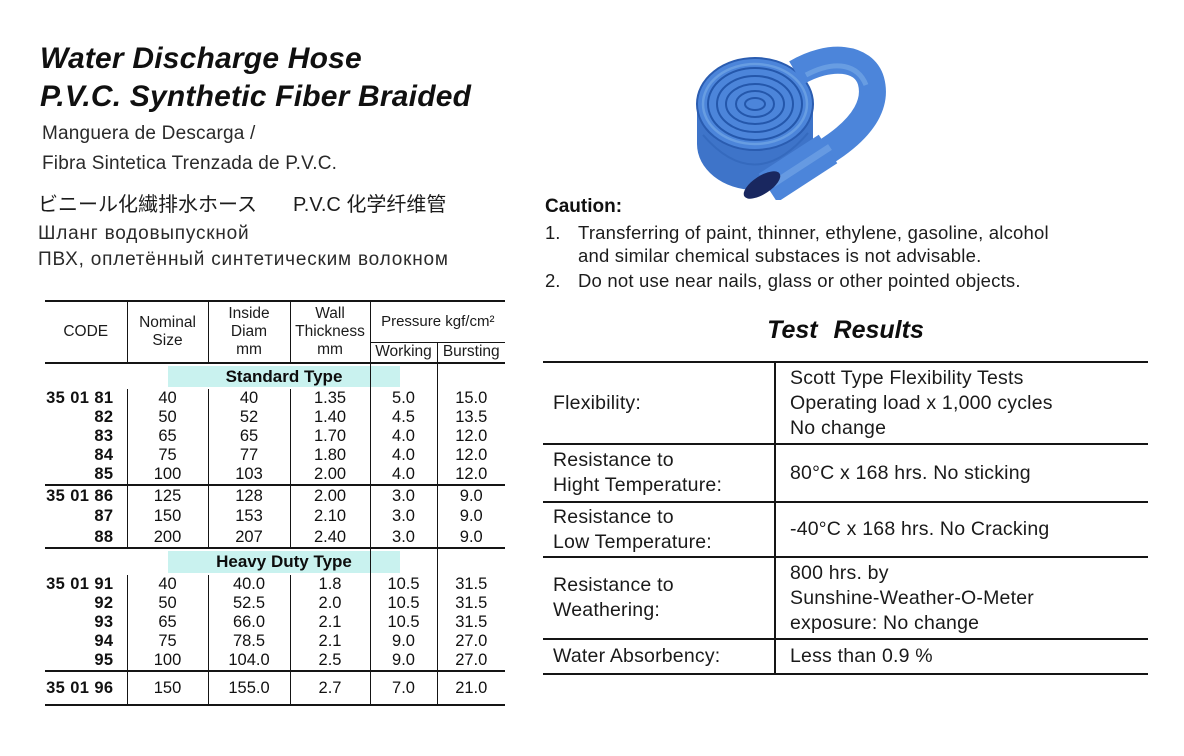 The image size is (1184, 756). Describe the element at coordinates (86, 332) in the screenshot. I see `col-header-code: CODE` at that location.